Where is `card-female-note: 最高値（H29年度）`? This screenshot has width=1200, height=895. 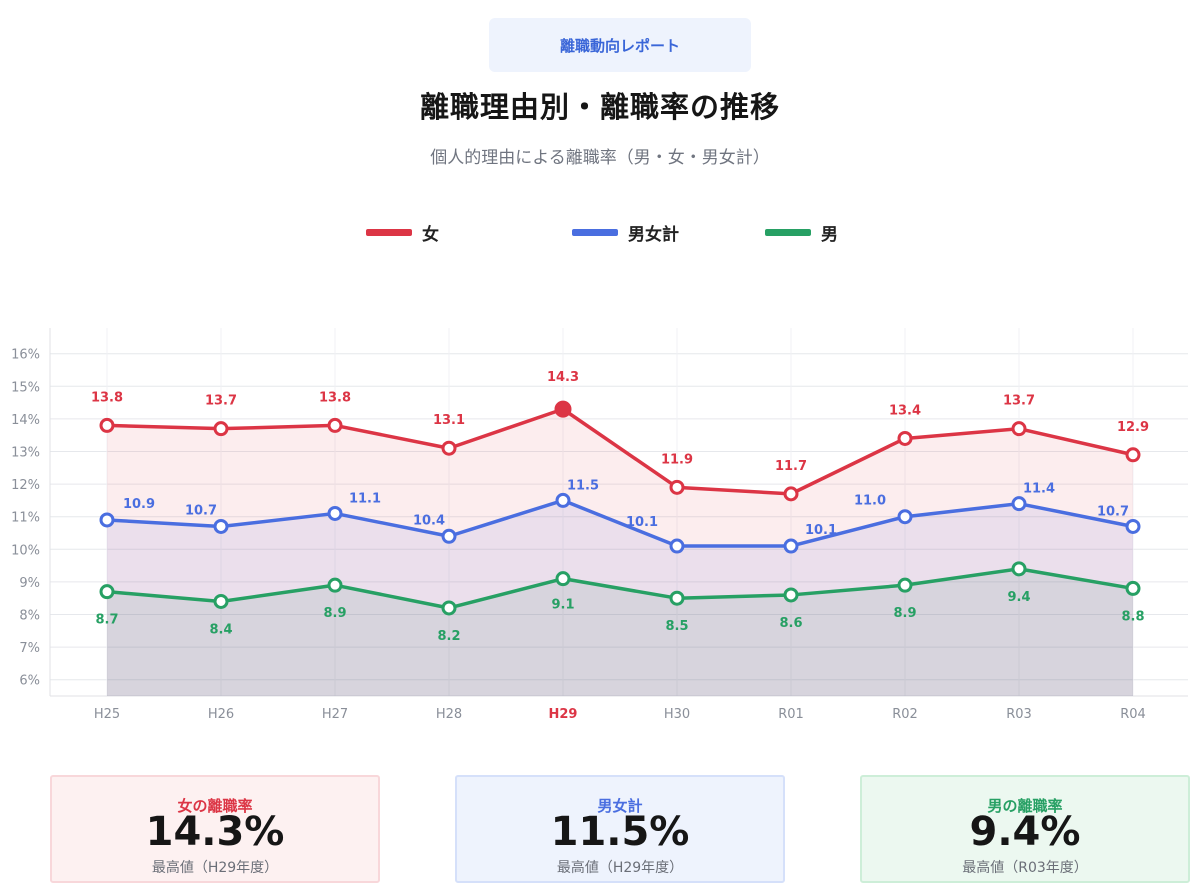
card-female-note: 最高値（H29年度） is located at coordinates (215, 868).